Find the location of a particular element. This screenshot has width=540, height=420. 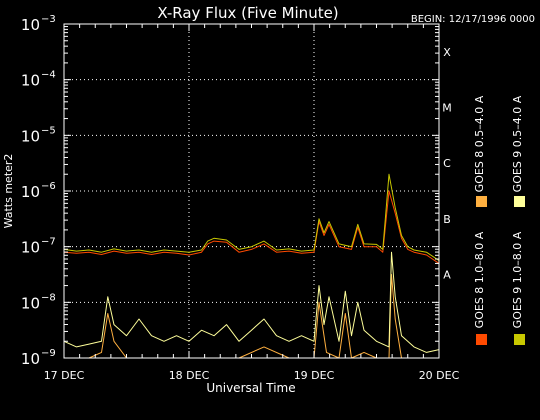

x-axis-label: Universal Time is located at coordinates (250, 388).